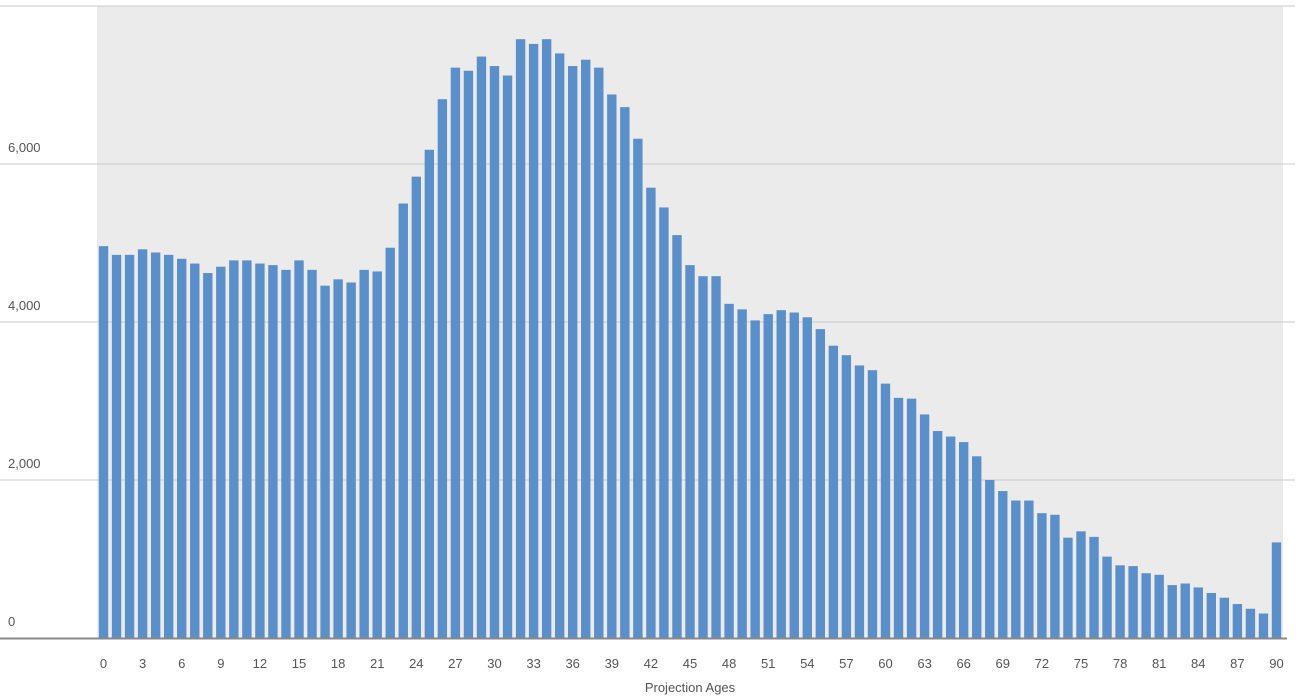 This screenshot has width=1303, height=699. What do you see at coordinates (1042, 663) in the screenshot?
I see `x-tick-label: 72` at bounding box center [1042, 663].